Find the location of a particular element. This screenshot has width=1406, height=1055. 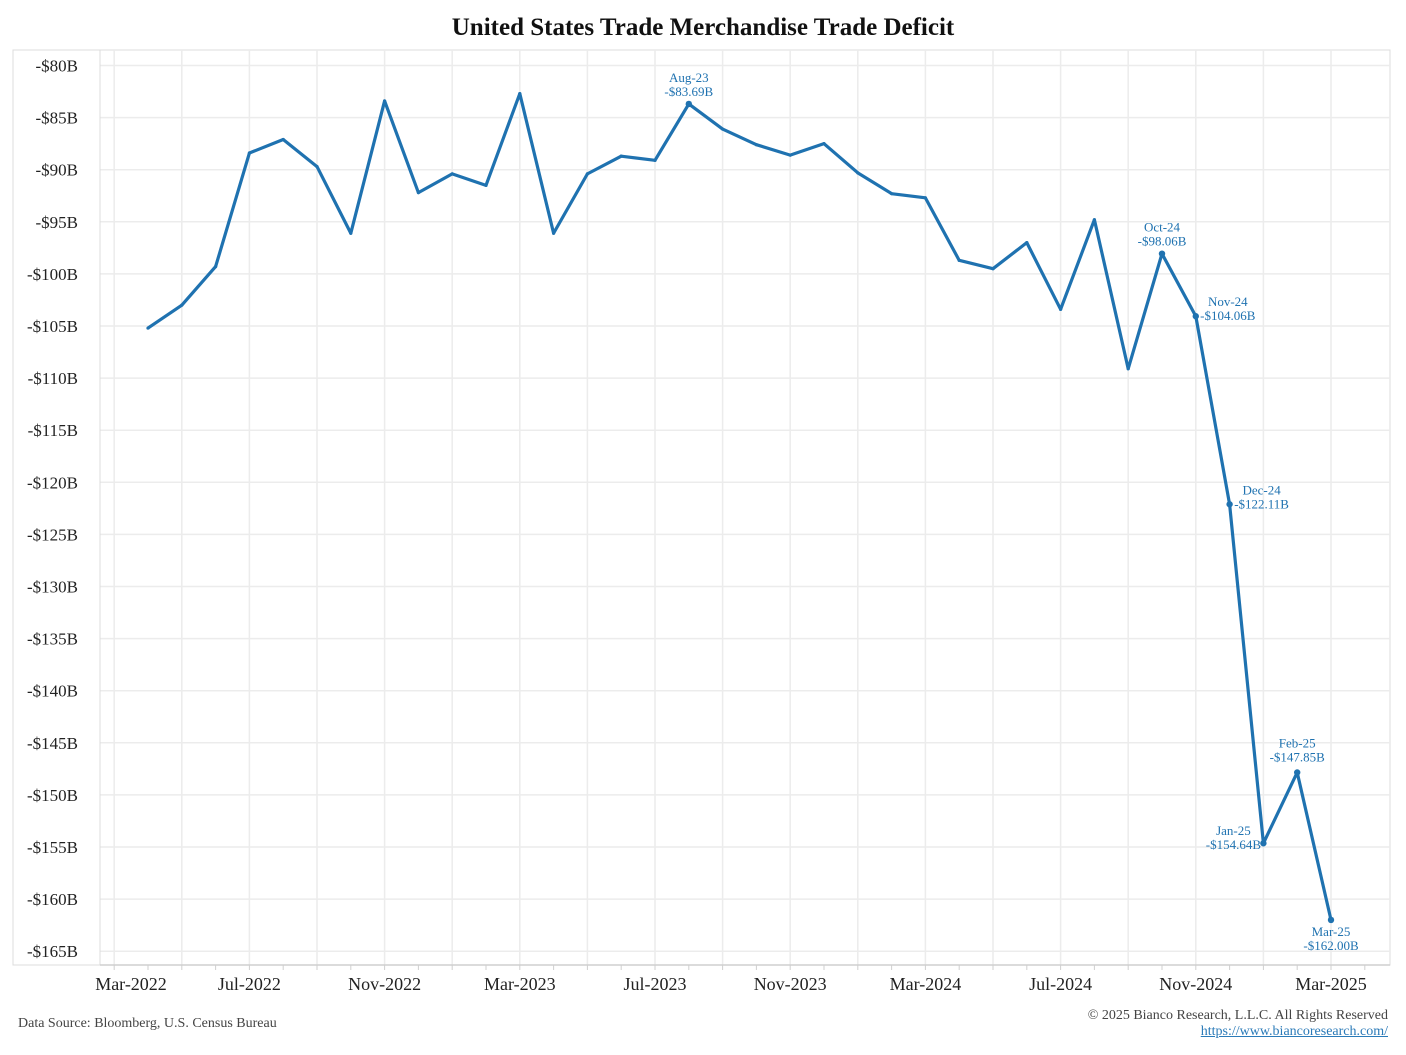

y-tick-label: -$95B is located at coordinates (57, 222).